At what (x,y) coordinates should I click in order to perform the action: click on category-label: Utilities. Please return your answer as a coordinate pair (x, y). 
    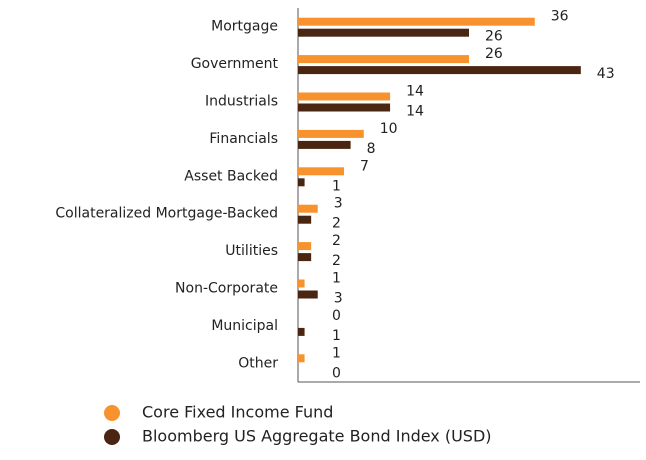
    Looking at the image, I should click on (251, 251).